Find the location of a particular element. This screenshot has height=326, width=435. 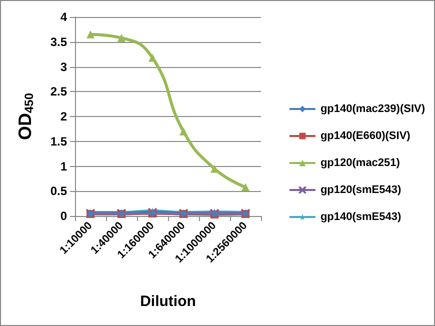

y-tick-label: 4 is located at coordinates (64, 17).